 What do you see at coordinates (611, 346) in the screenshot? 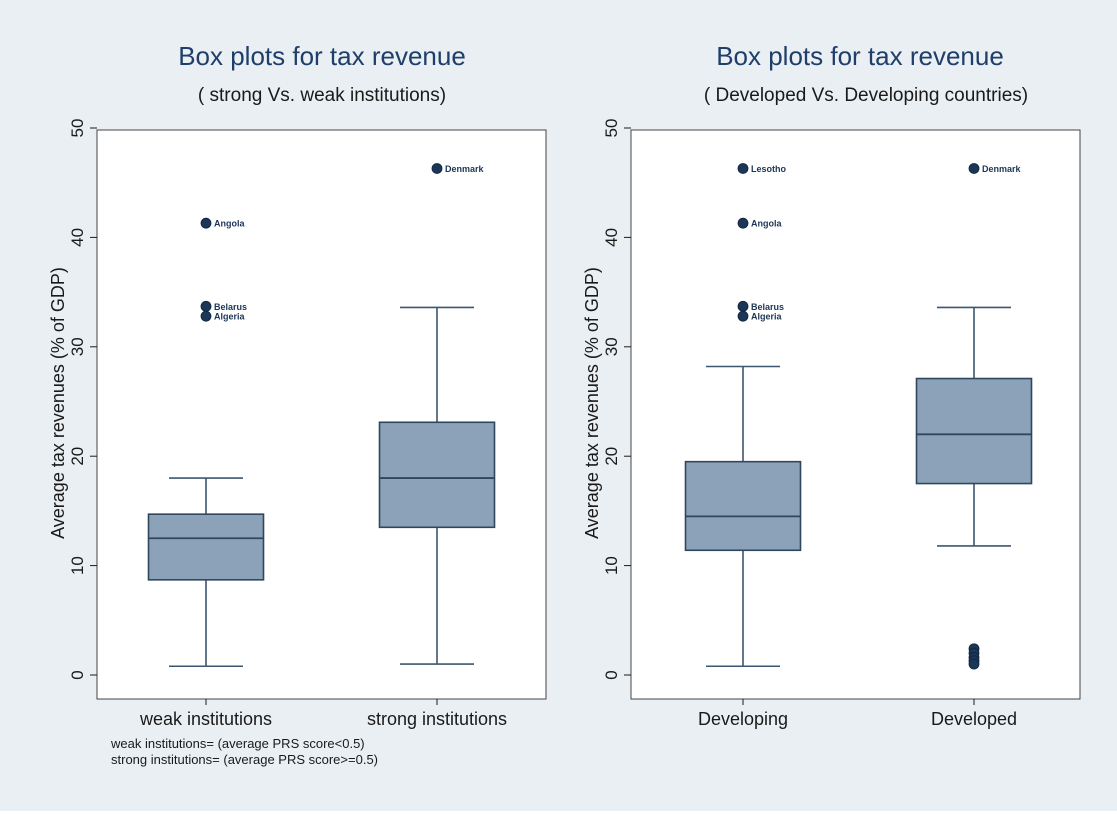
I see `right-y-tick-label: 30` at bounding box center [611, 346].